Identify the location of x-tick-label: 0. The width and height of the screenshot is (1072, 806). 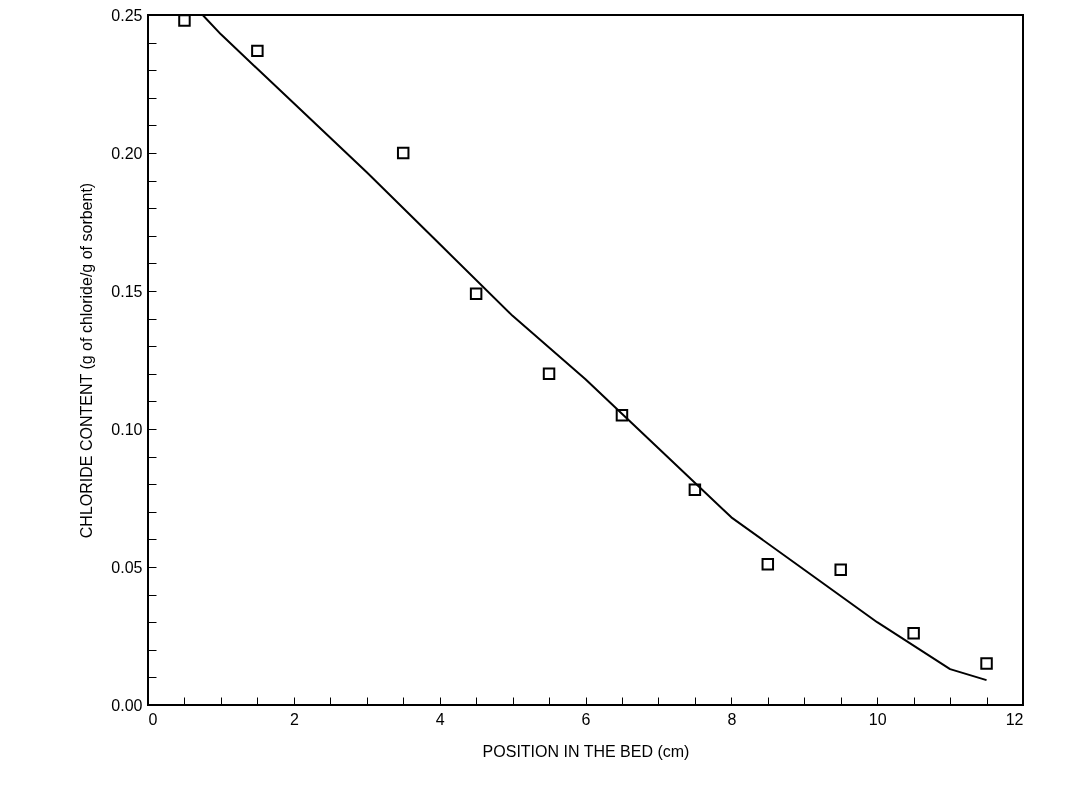
(153, 719).